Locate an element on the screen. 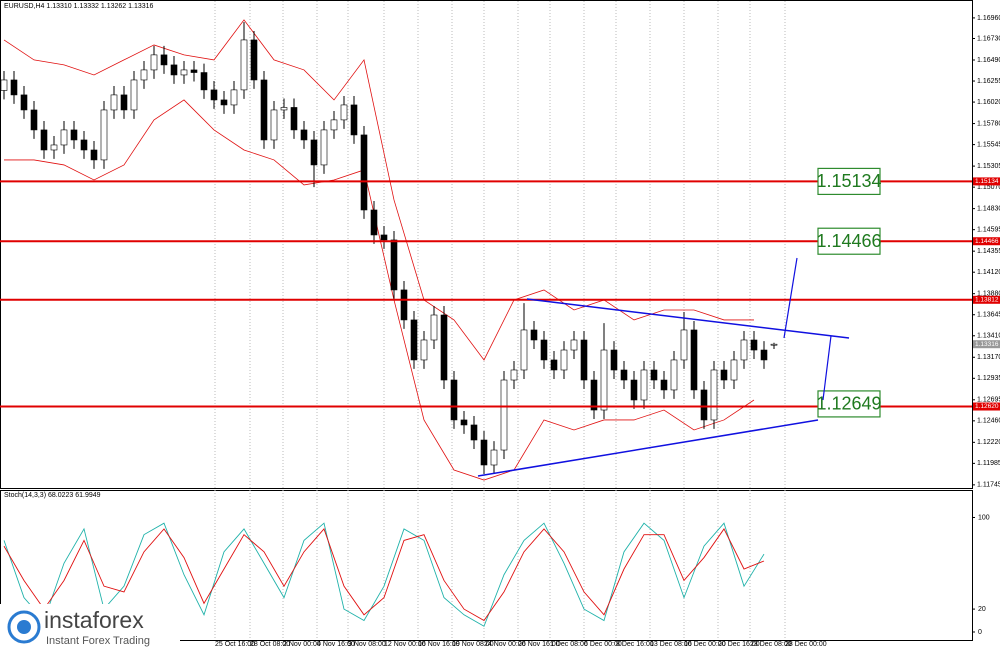  x-tick-label: 1 Dec 08:00 is located at coordinates (569, 644).